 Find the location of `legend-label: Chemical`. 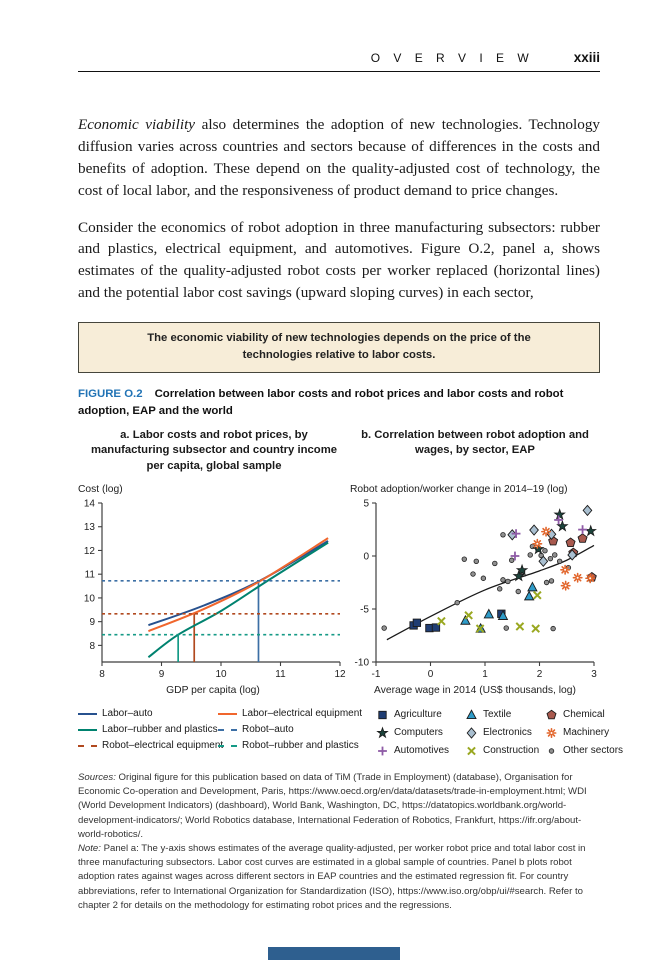

legend-label: Chemical is located at coordinates (584, 715).